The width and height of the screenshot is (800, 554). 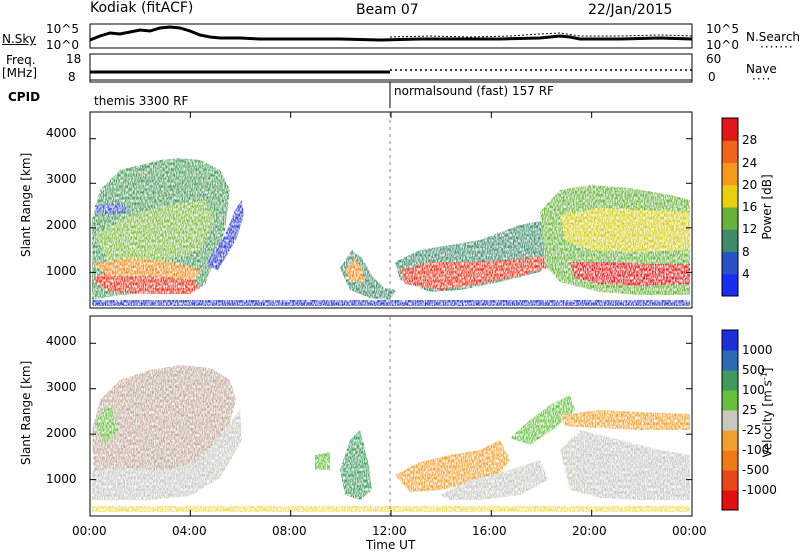 I want to click on xtick-2000: 20:00, so click(x=589, y=531).